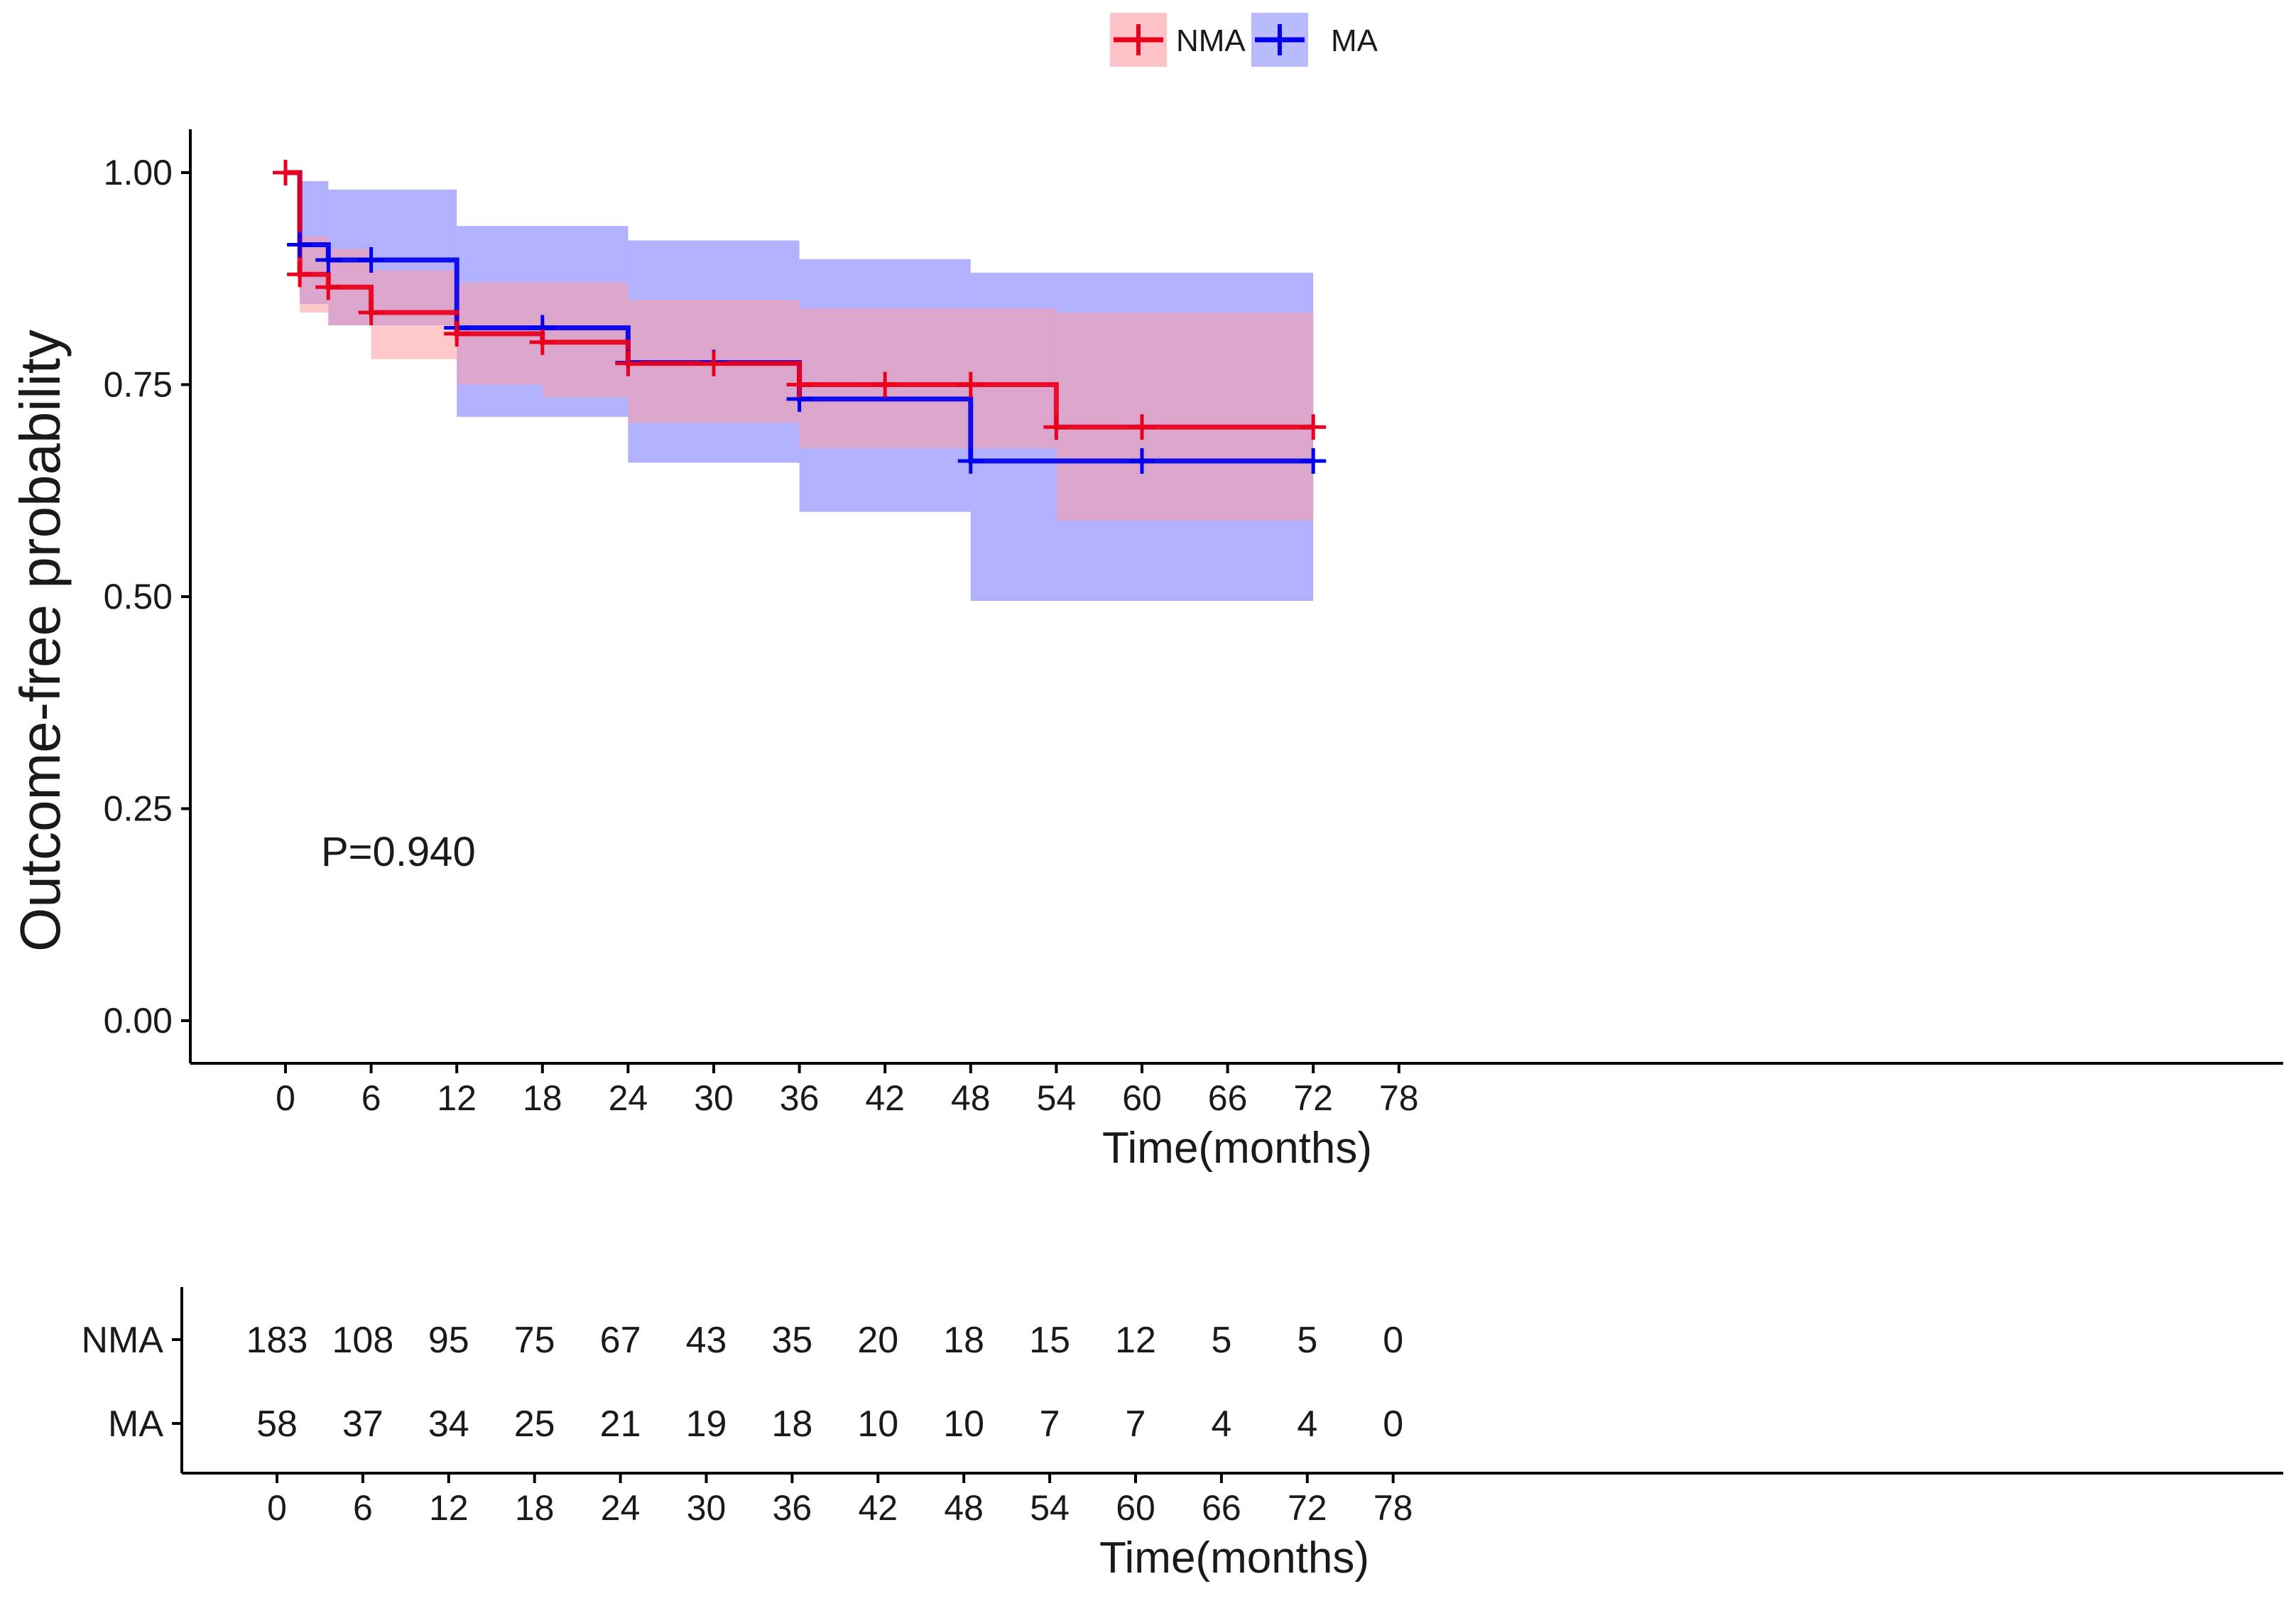  What do you see at coordinates (138, 1021) in the screenshot?
I see `y-tick-label: 0.00` at bounding box center [138, 1021].